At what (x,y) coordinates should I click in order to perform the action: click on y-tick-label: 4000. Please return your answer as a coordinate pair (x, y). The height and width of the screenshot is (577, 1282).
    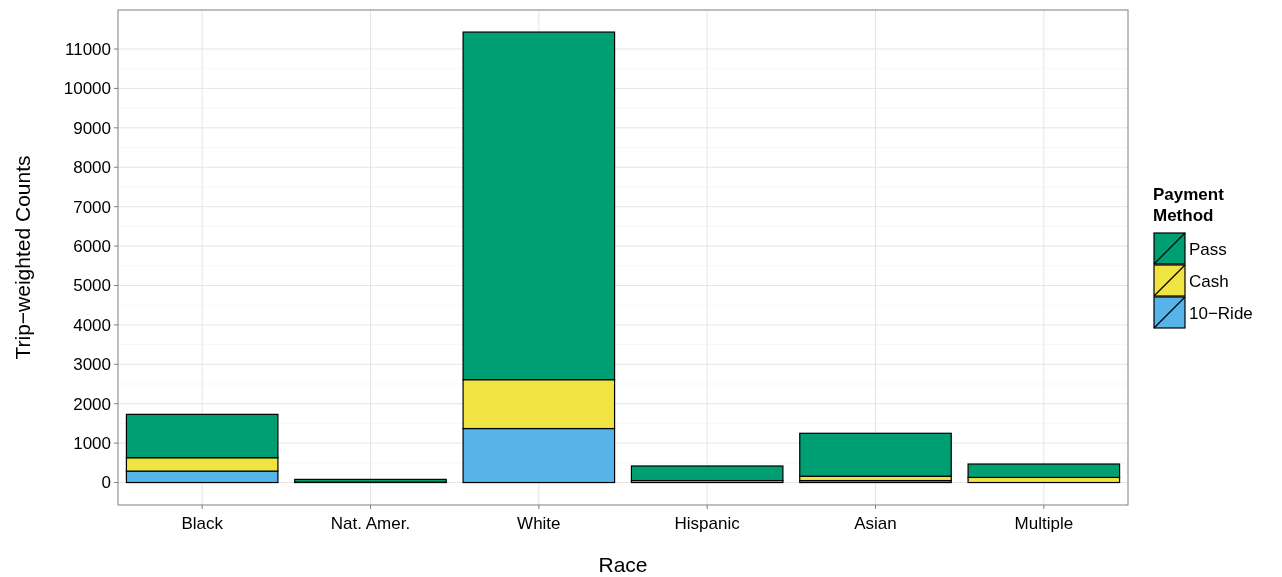
    Looking at the image, I should click on (92, 325).